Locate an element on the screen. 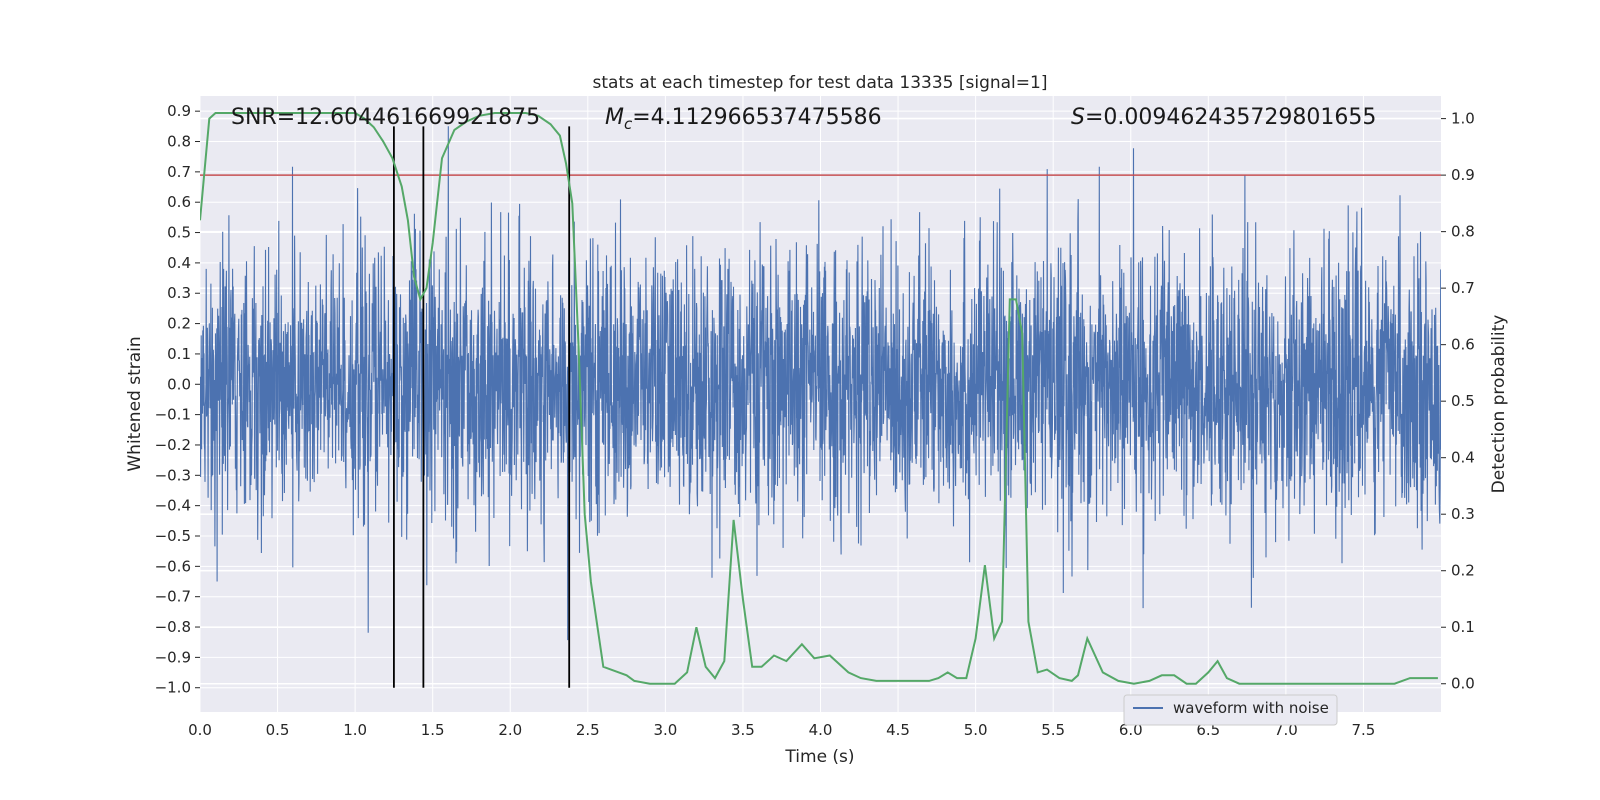 The width and height of the screenshot is (1600, 800). y-right-tick-label: 0.9 is located at coordinates (1463, 175).